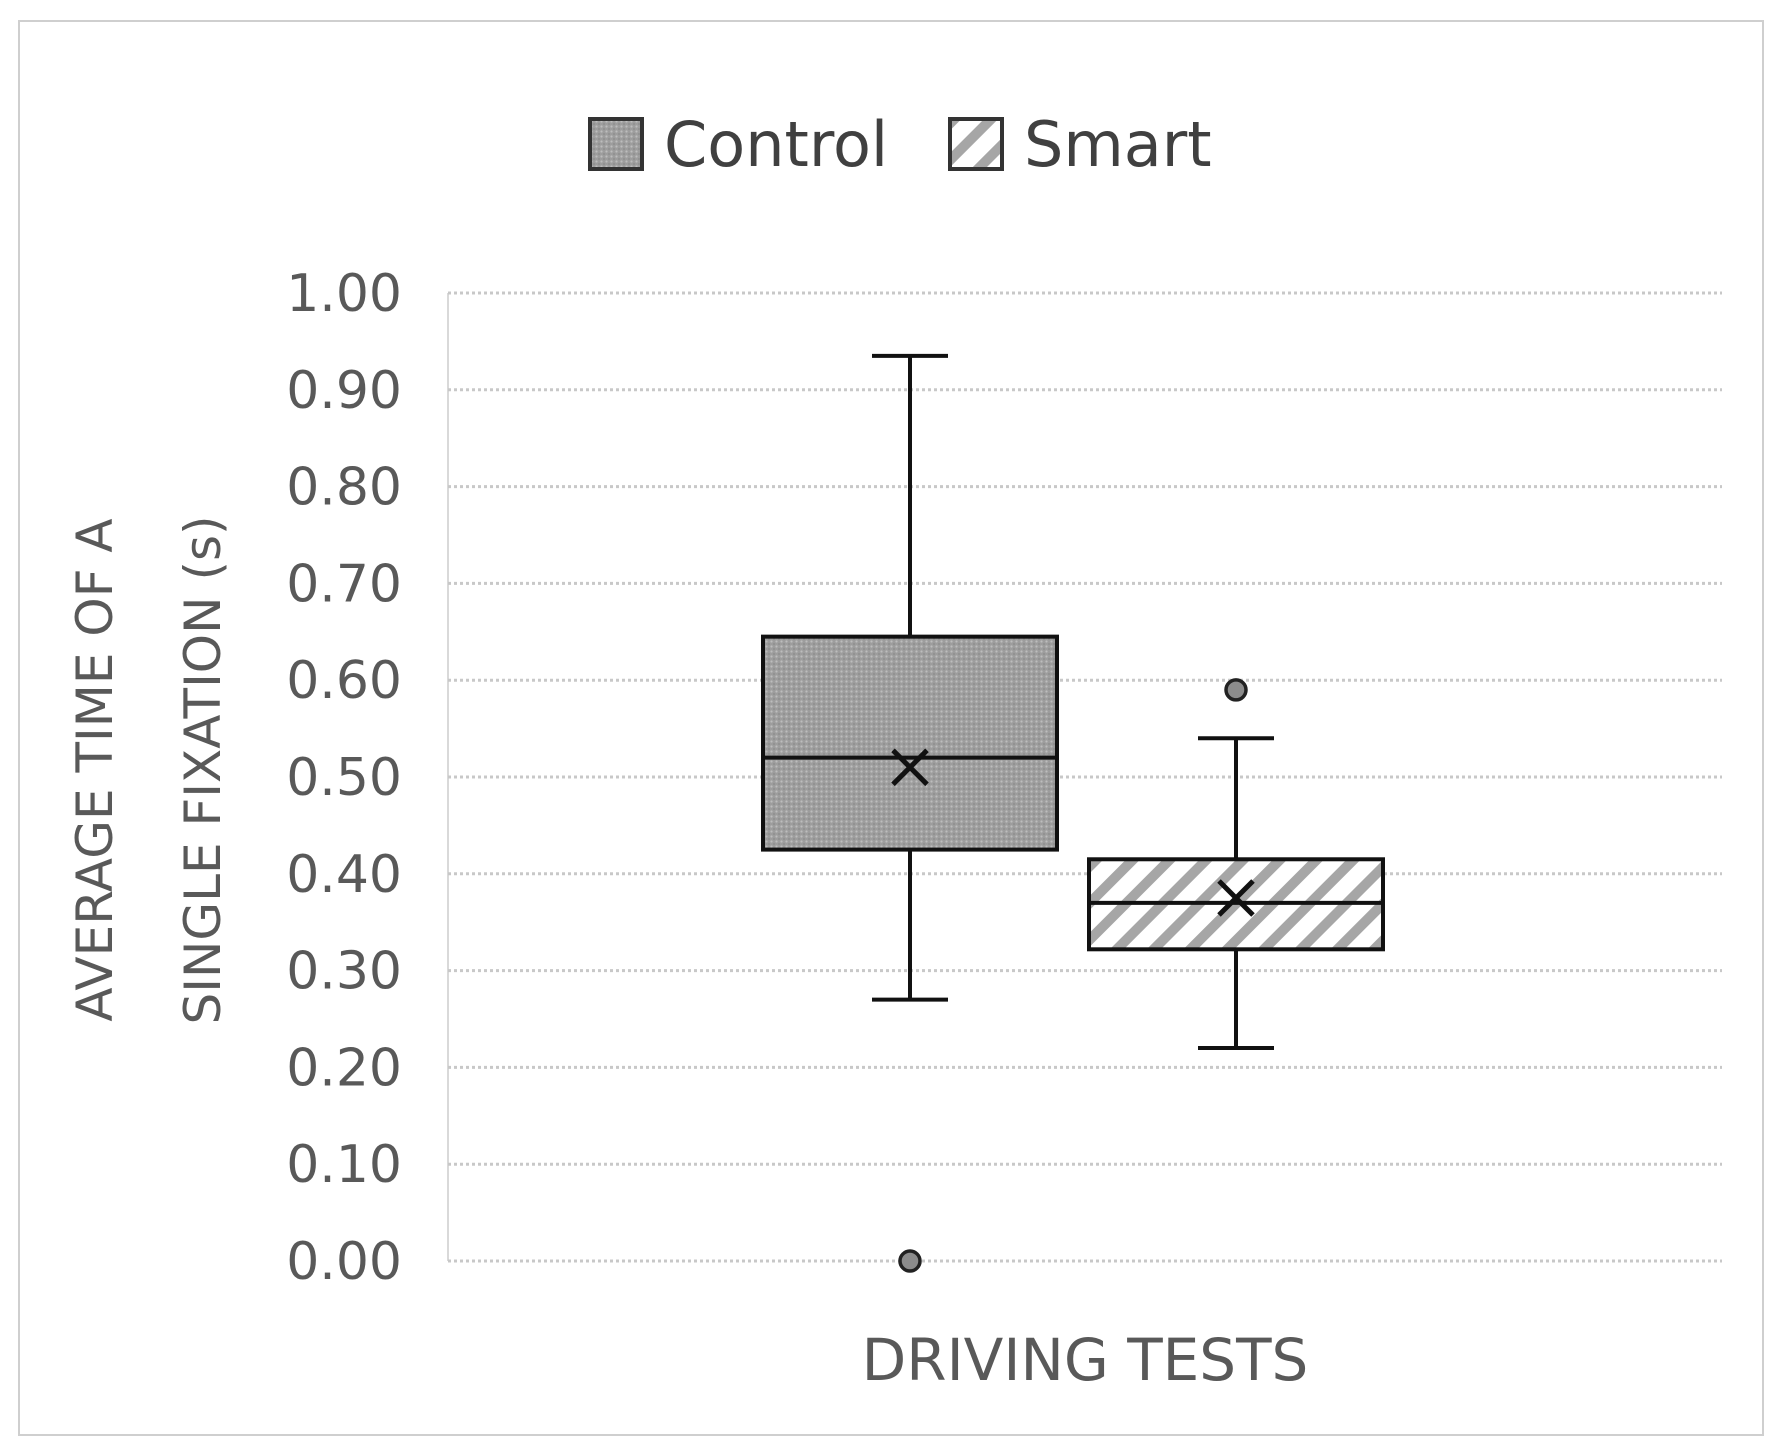 This screenshot has width=1782, height=1455. Describe the element at coordinates (344, 1068) in the screenshot. I see `y-tick-label: 0.20` at that location.